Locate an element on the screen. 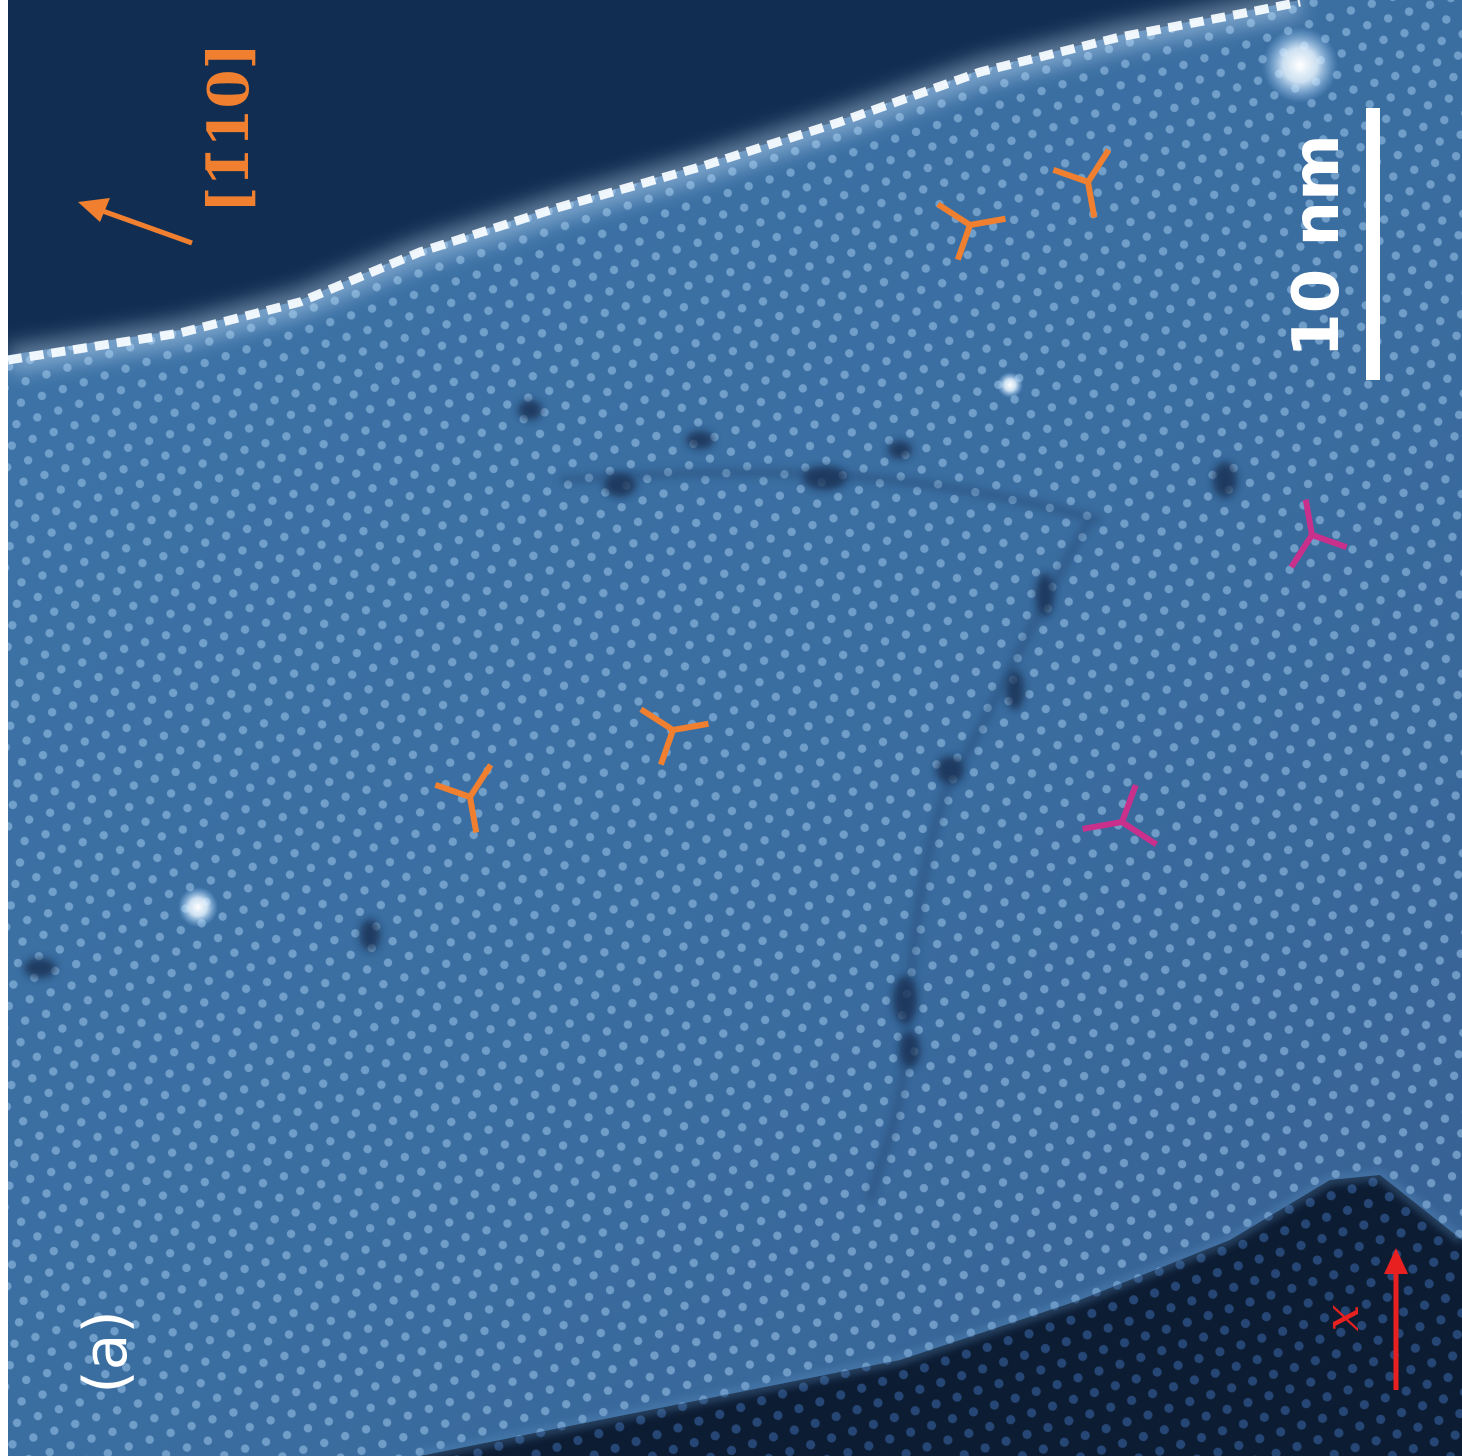  direction-arrow is located at coordinates (135, 222).